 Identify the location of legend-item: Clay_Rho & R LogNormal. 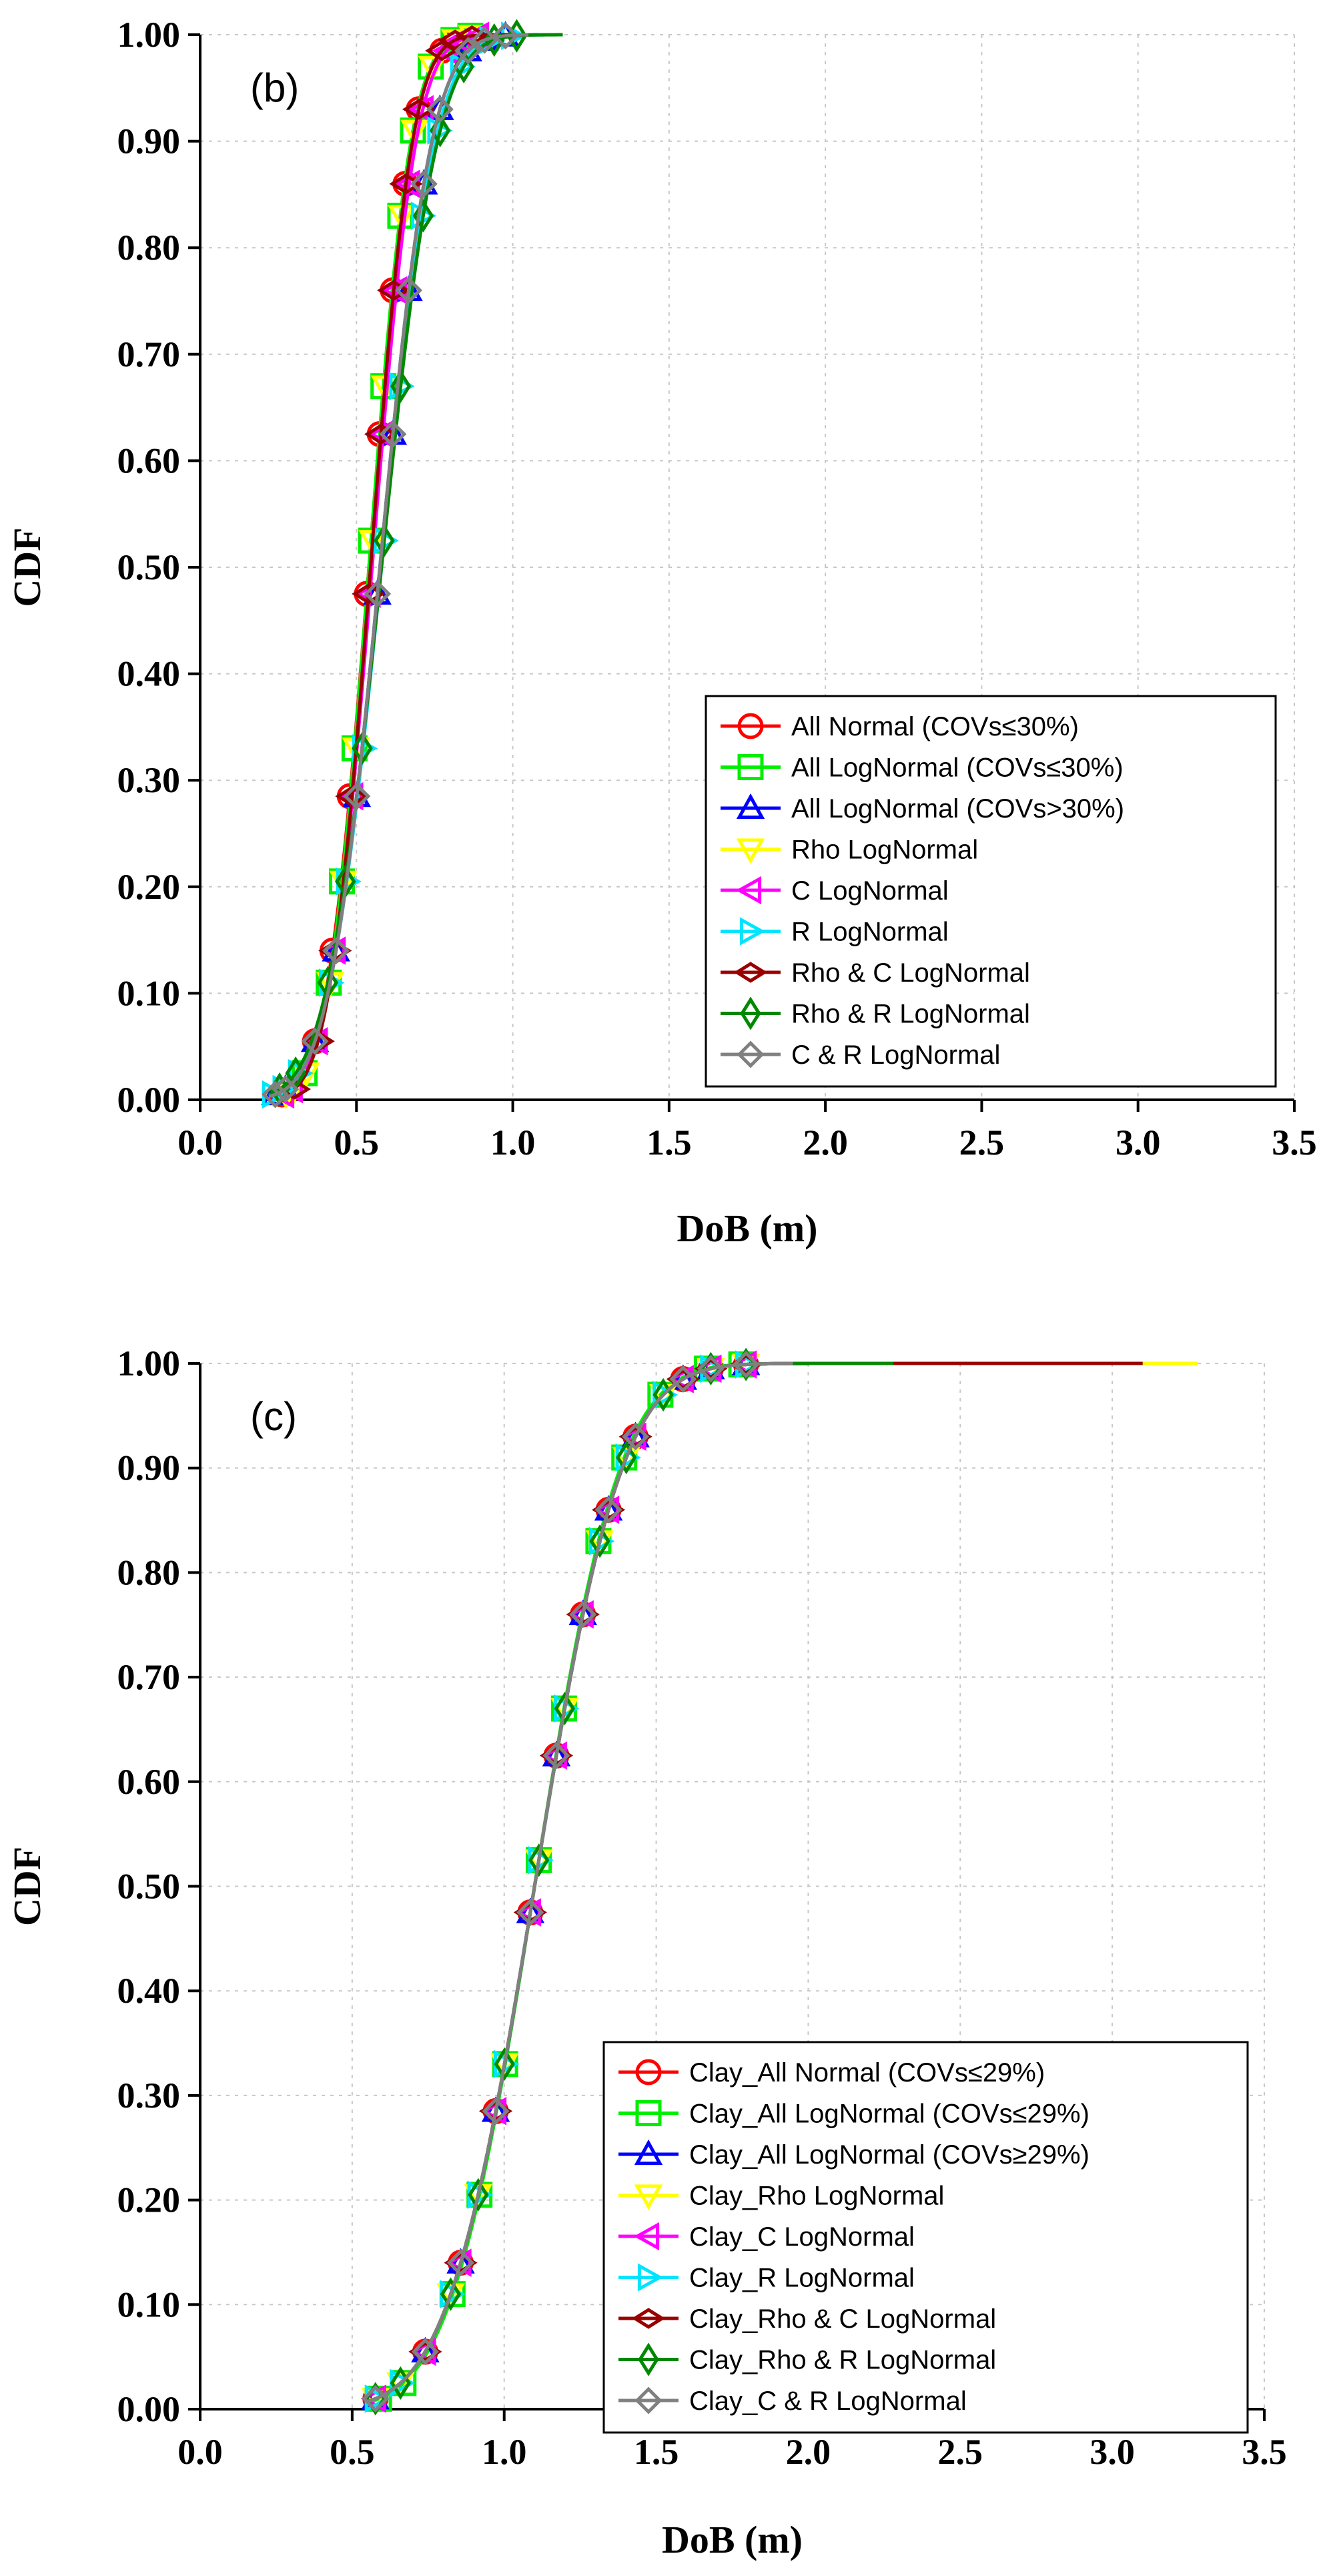
(807, 2359).